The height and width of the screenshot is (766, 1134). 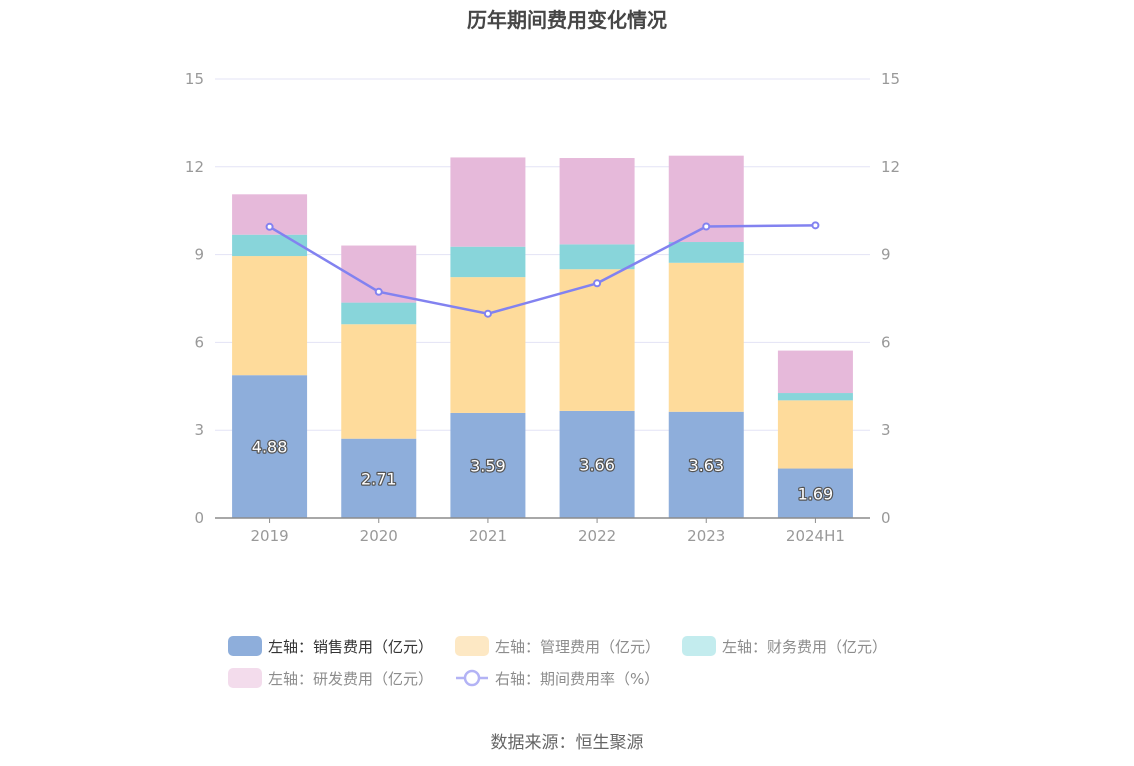 I want to click on bar-data-label: 3.63, so click(x=706, y=465).